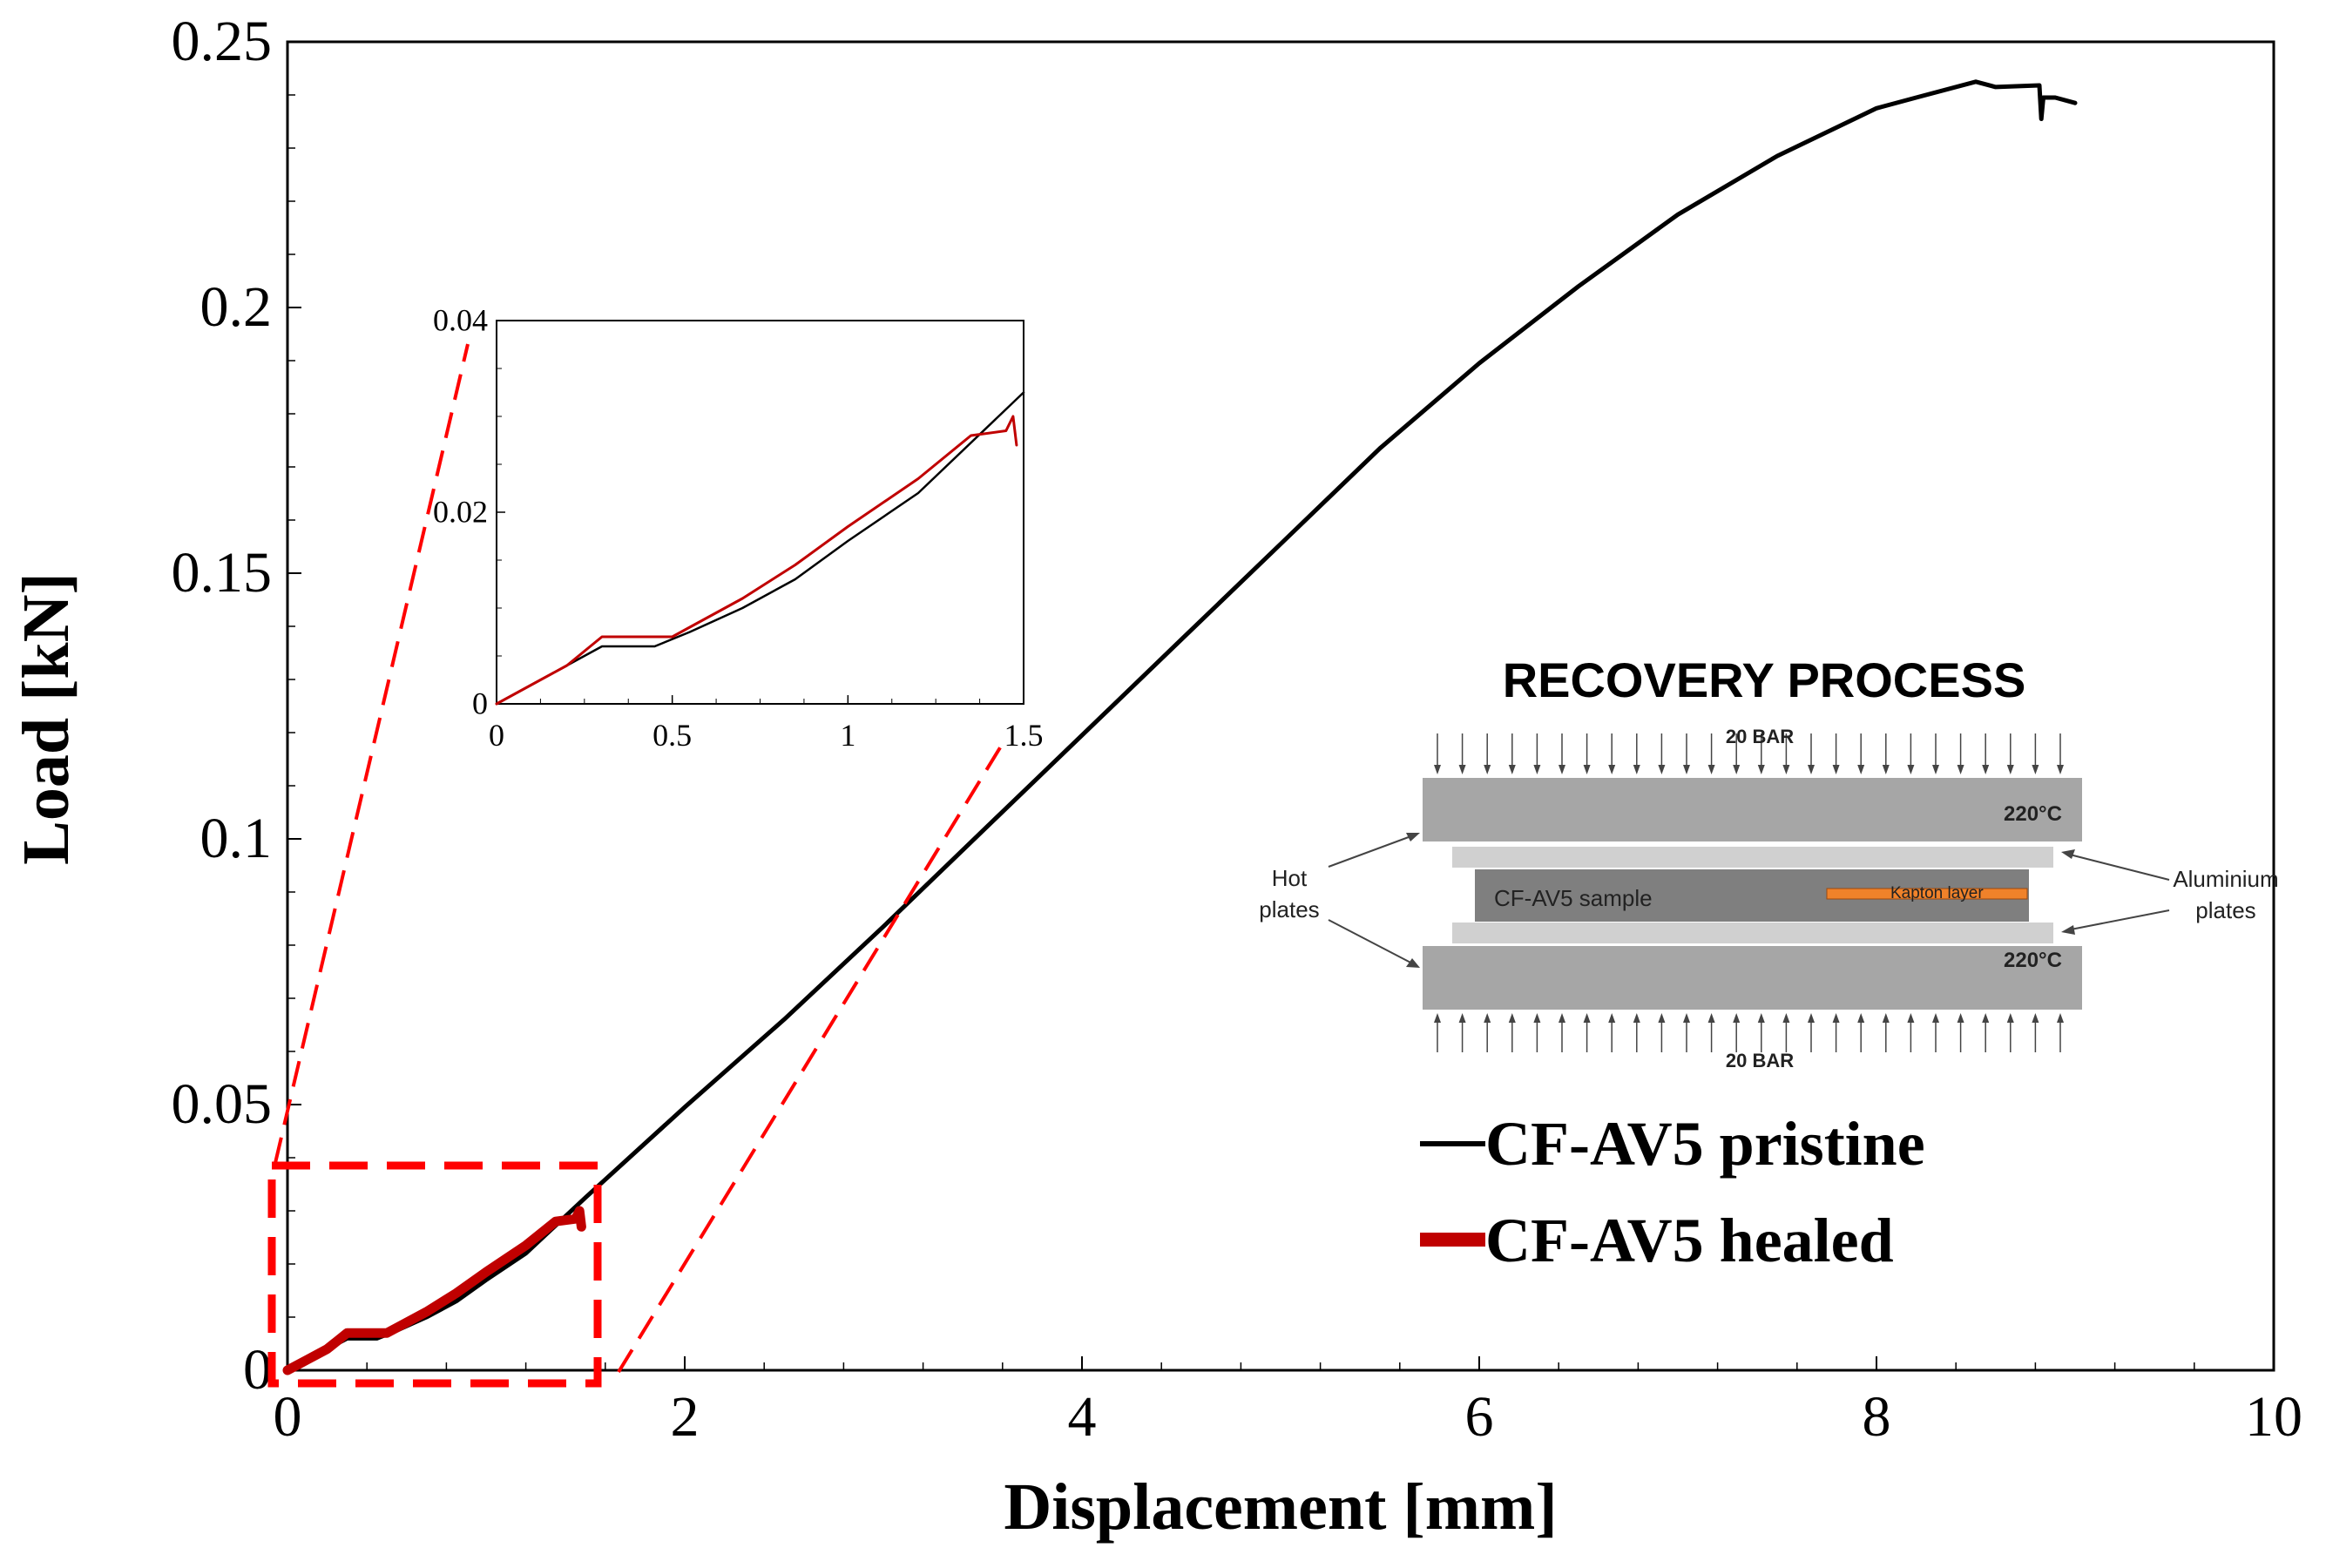 The height and width of the screenshot is (1568, 2326). Describe the element at coordinates (236, 307) in the screenshot. I see `main-y-tick-label: 0.2` at that location.